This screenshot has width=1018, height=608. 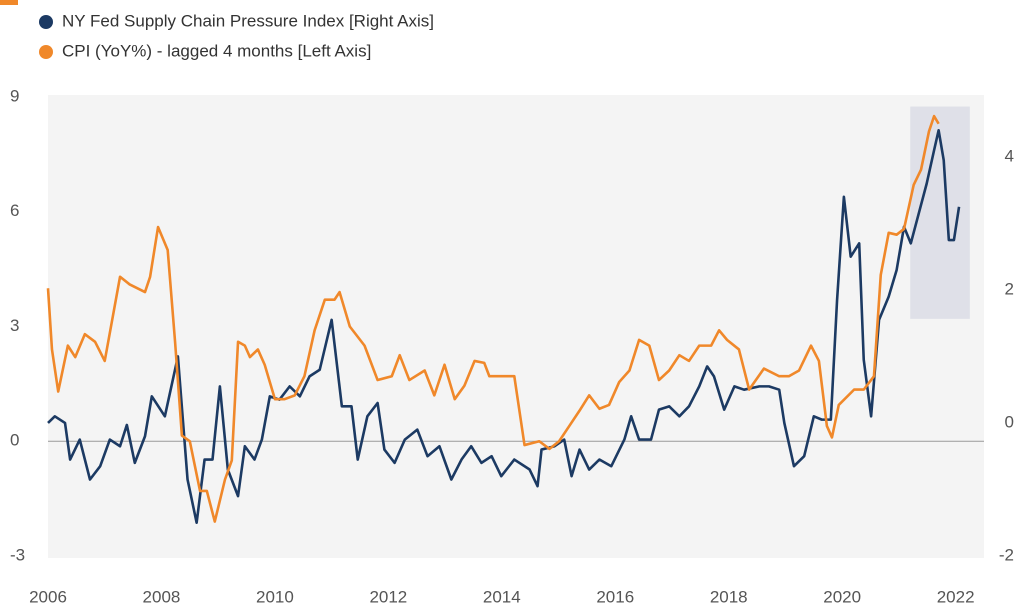 What do you see at coordinates (14, 440) in the screenshot?
I see `y-tick-label: 0` at bounding box center [14, 440].